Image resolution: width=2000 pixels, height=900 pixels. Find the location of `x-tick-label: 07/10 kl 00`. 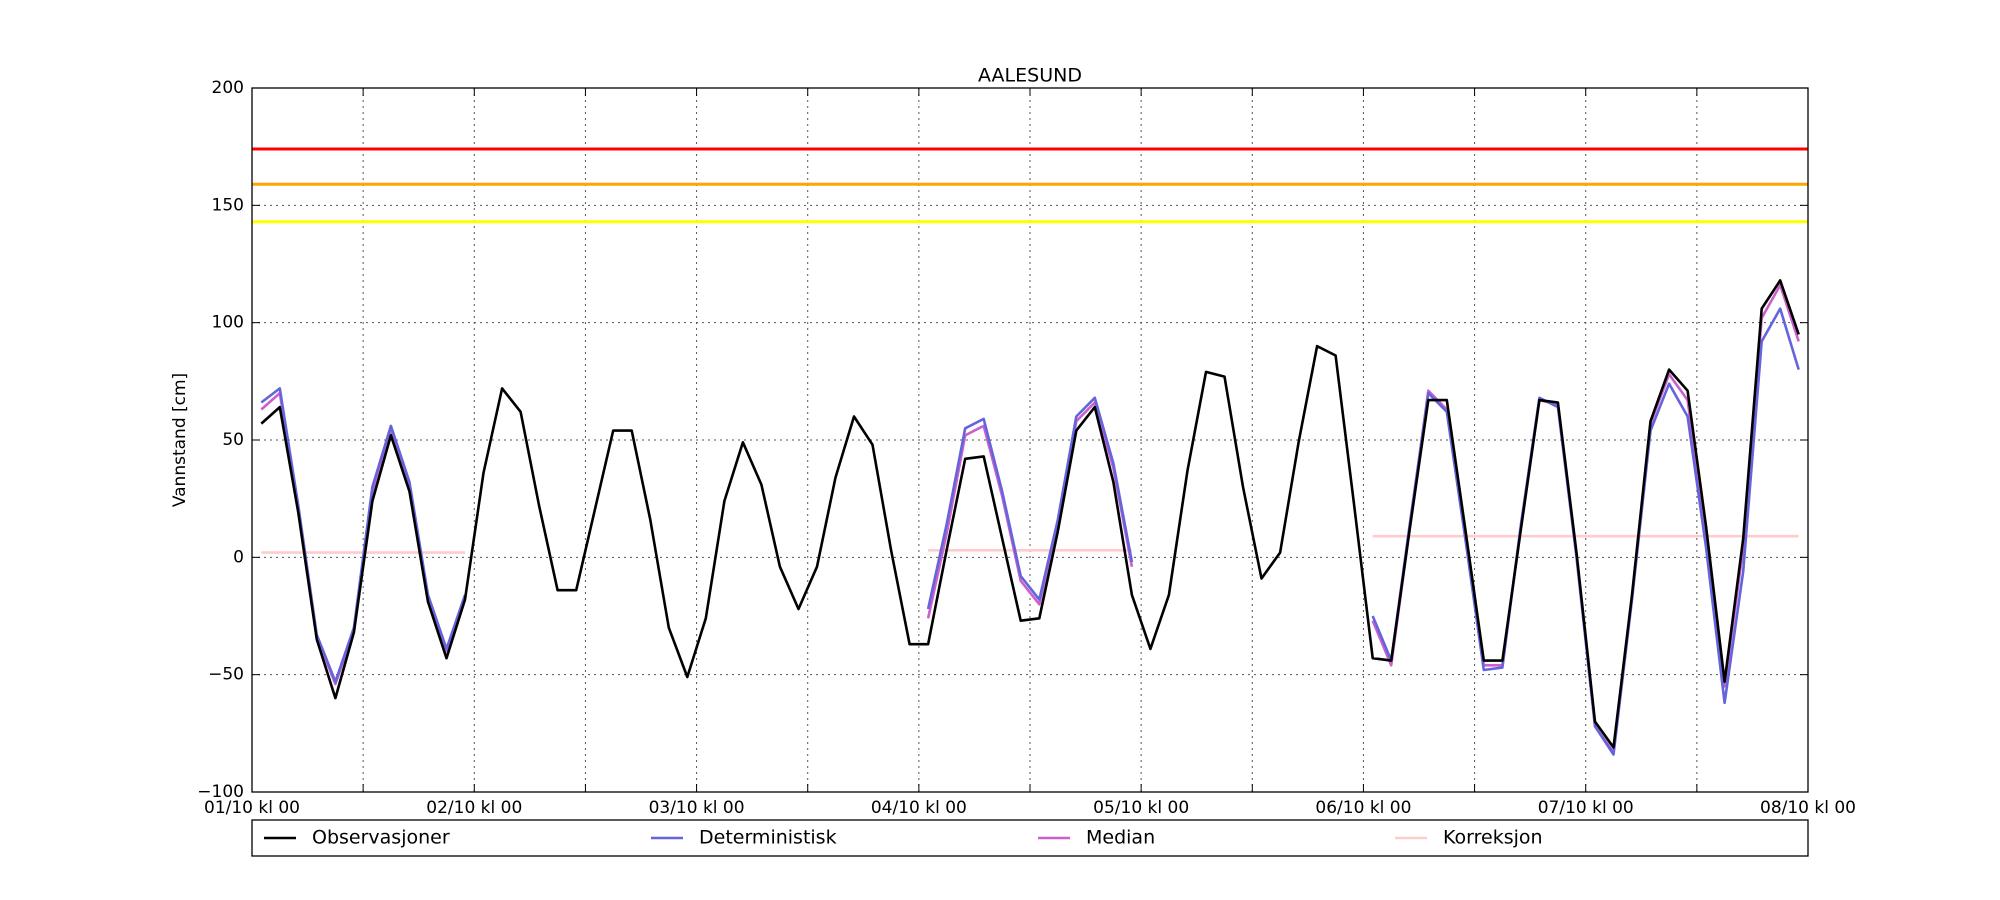

x-tick-label: 07/10 kl 00 is located at coordinates (1586, 808).